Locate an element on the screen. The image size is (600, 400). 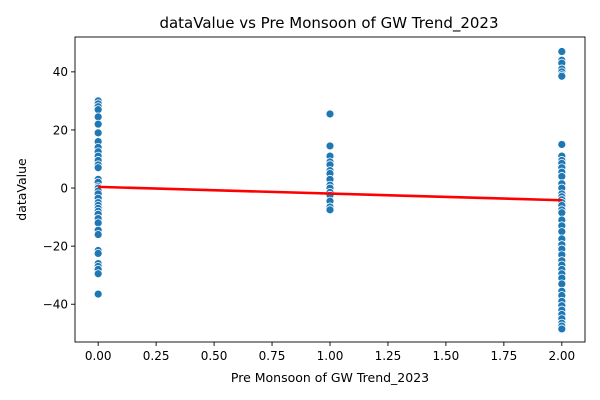
x-tick-label: 1.50 is located at coordinates (446, 356).